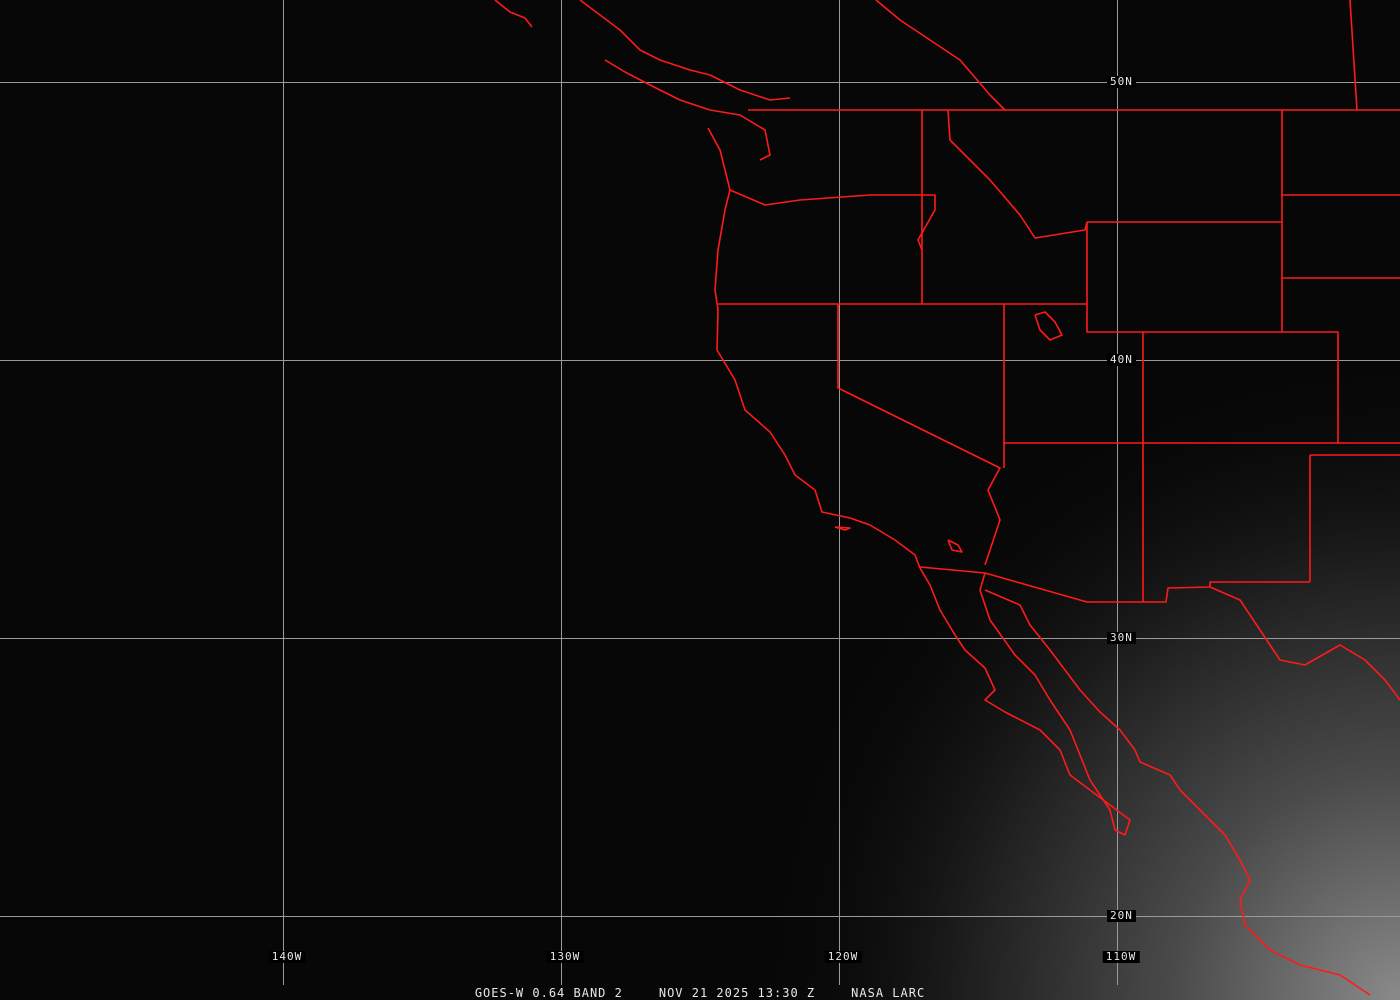  What do you see at coordinates (940, 55) in the screenshot?
I see `border-canada-east` at bounding box center [940, 55].